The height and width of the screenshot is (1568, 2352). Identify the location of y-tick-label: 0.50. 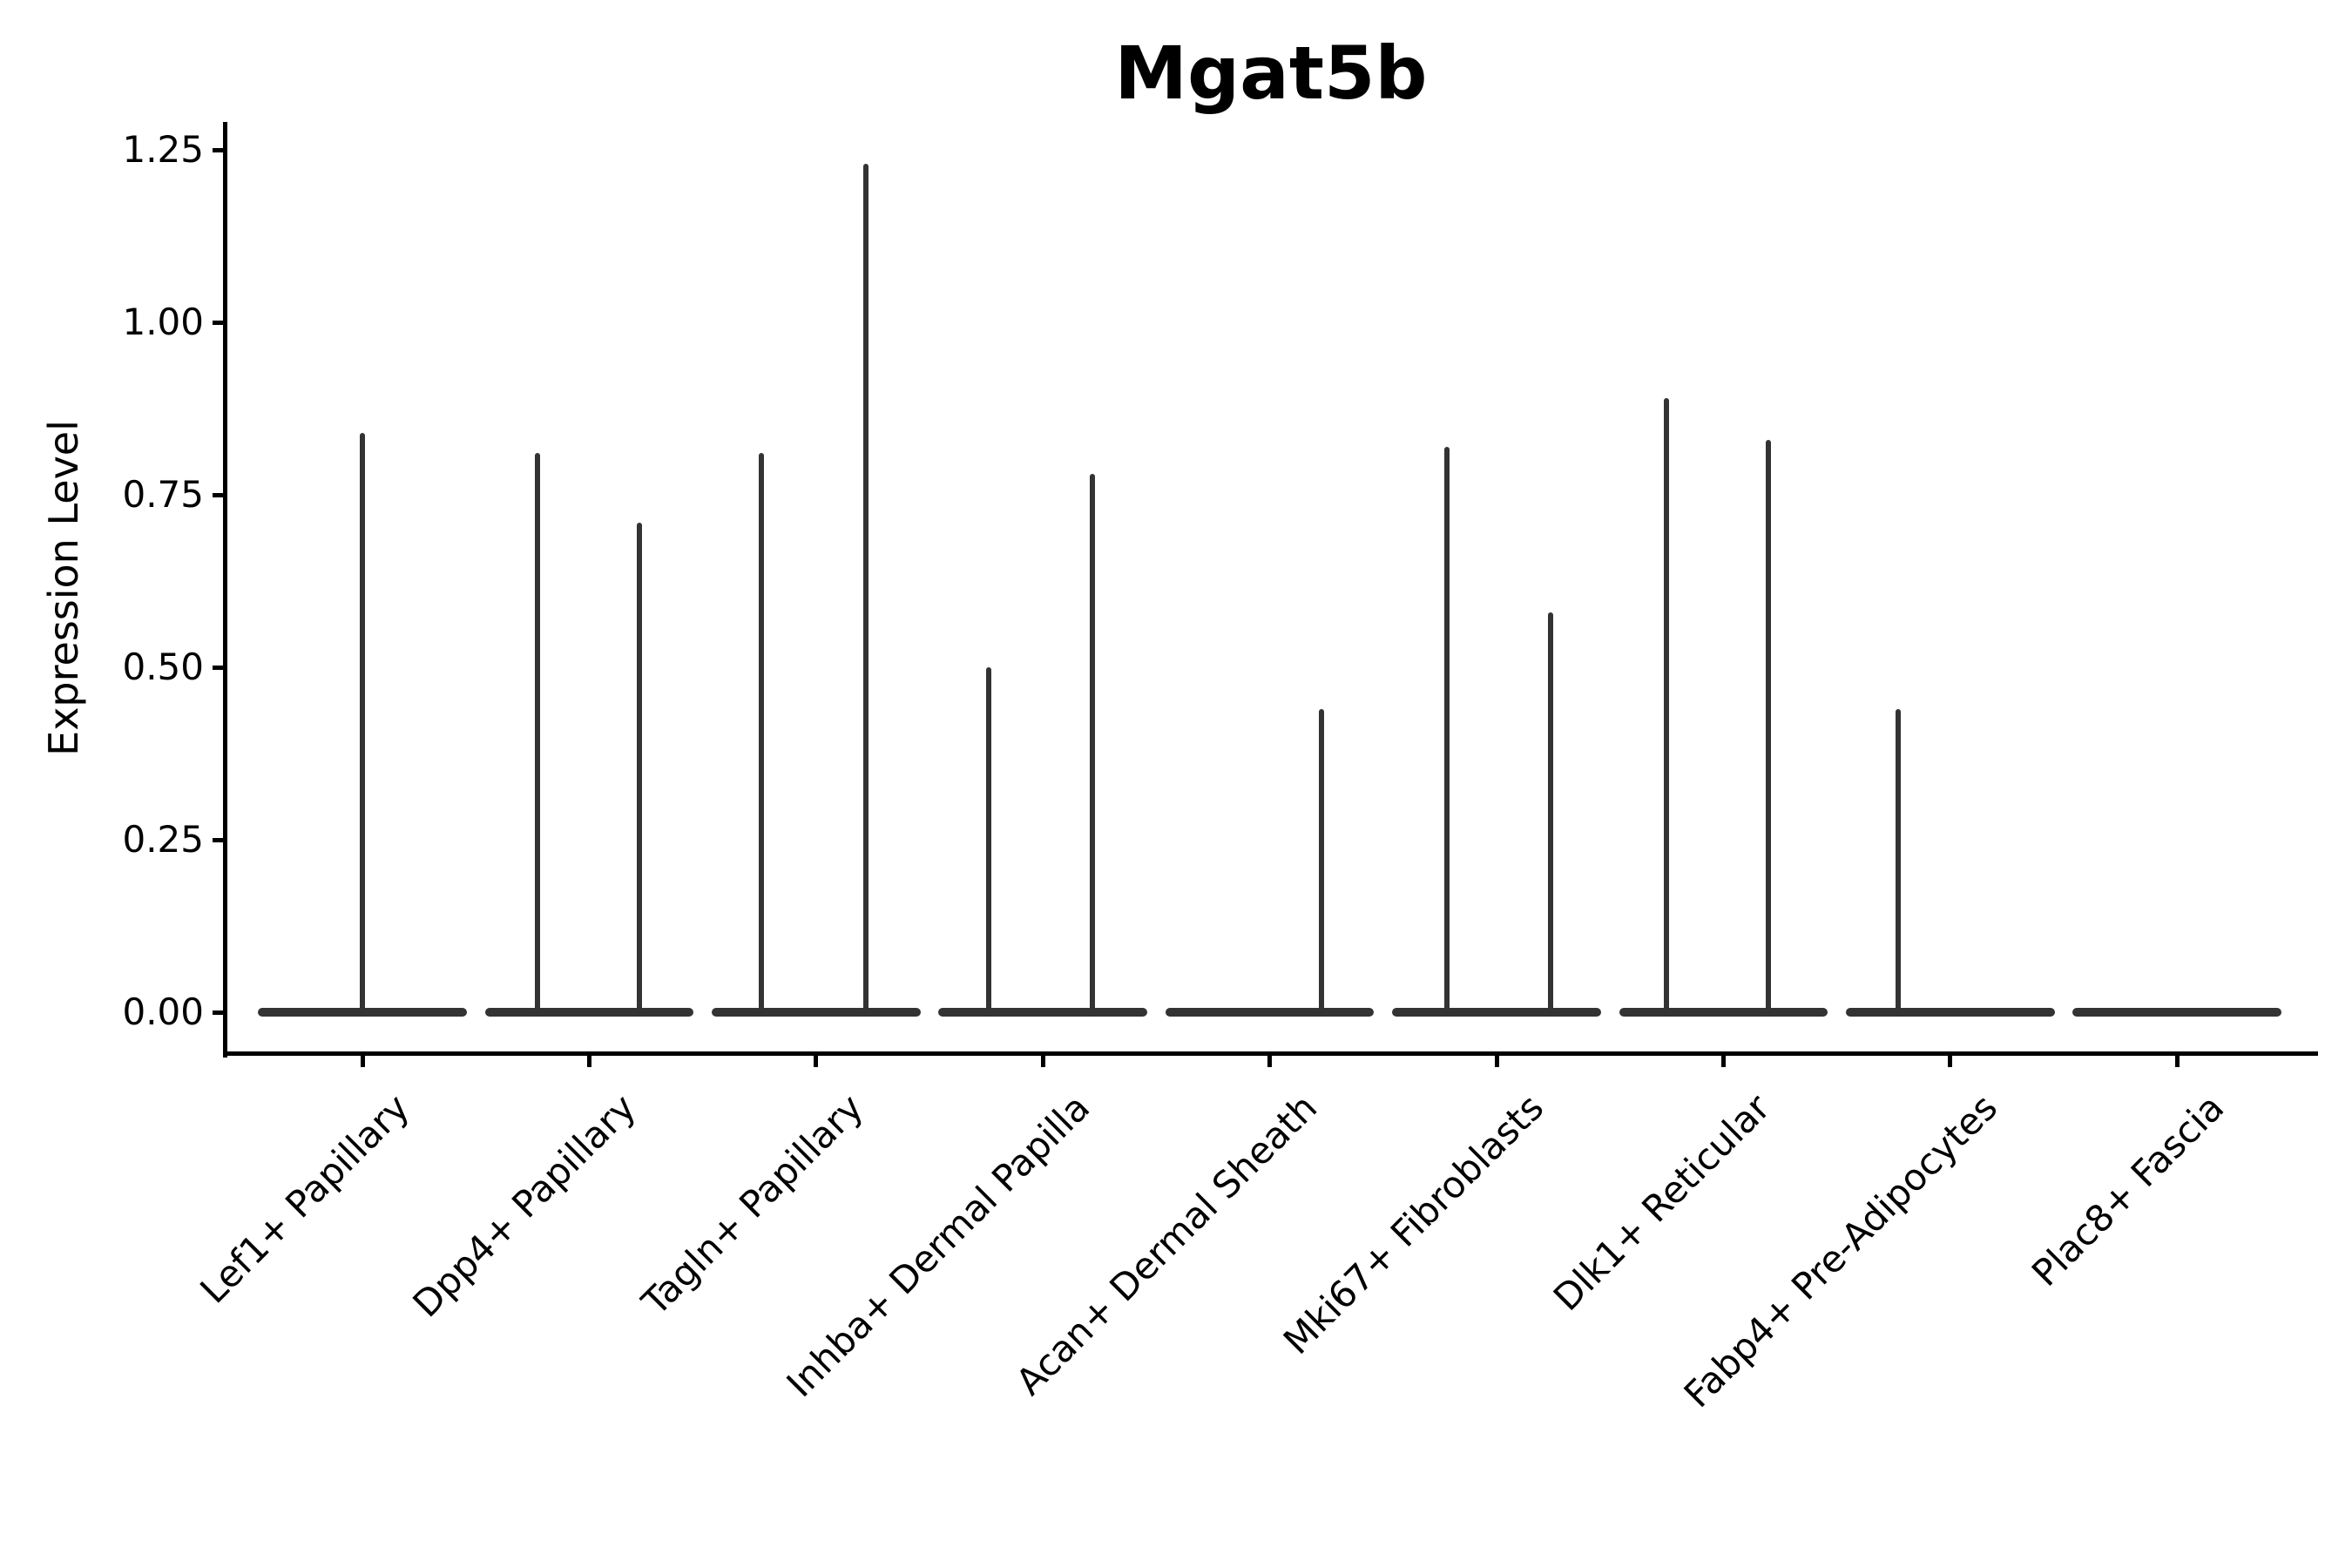
(163, 667).